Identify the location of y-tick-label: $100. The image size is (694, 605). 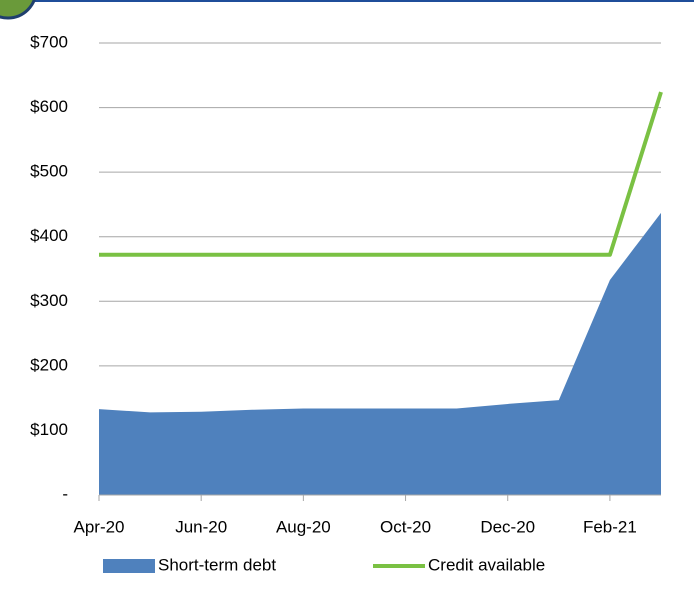
(49, 429).